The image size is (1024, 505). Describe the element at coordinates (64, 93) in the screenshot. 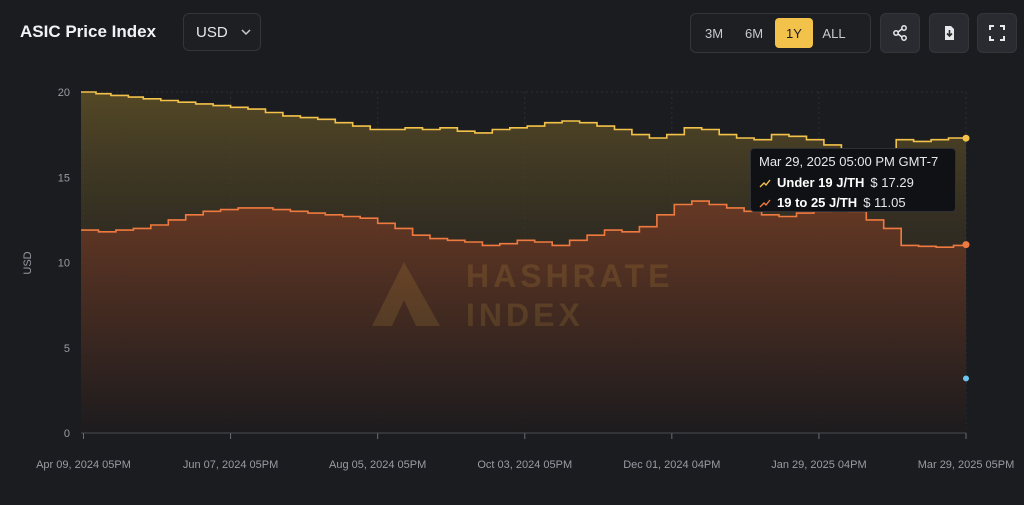

I see `y-tick-label: 20` at that location.